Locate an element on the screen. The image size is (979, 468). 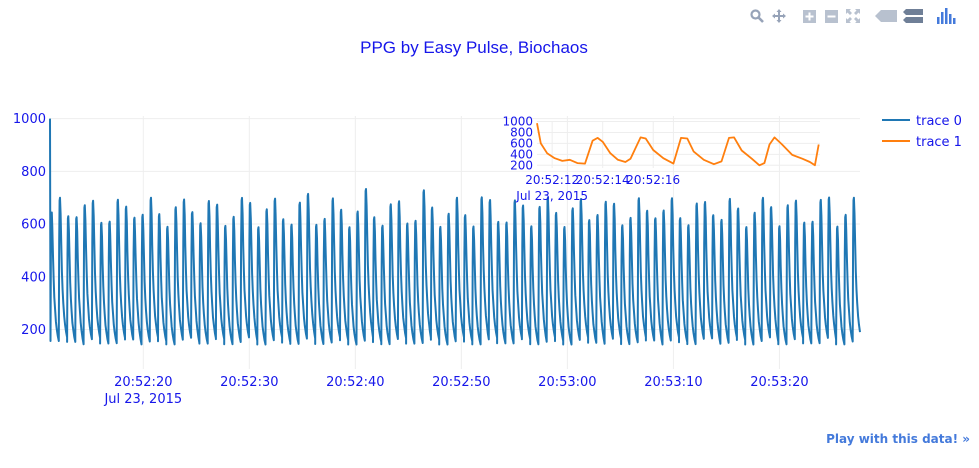
main-x-tick-label: 20:53:00 is located at coordinates (567, 382).